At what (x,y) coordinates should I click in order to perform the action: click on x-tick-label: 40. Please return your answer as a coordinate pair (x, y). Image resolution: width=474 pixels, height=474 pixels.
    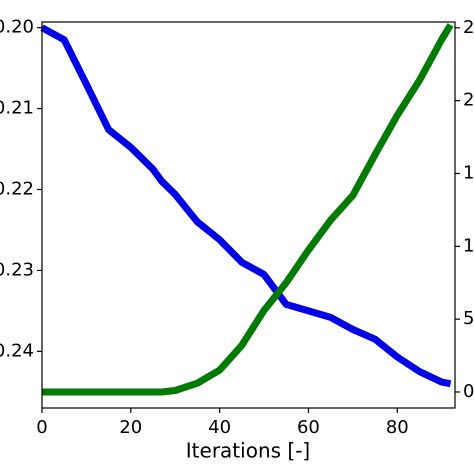
    Looking at the image, I should click on (219, 427).